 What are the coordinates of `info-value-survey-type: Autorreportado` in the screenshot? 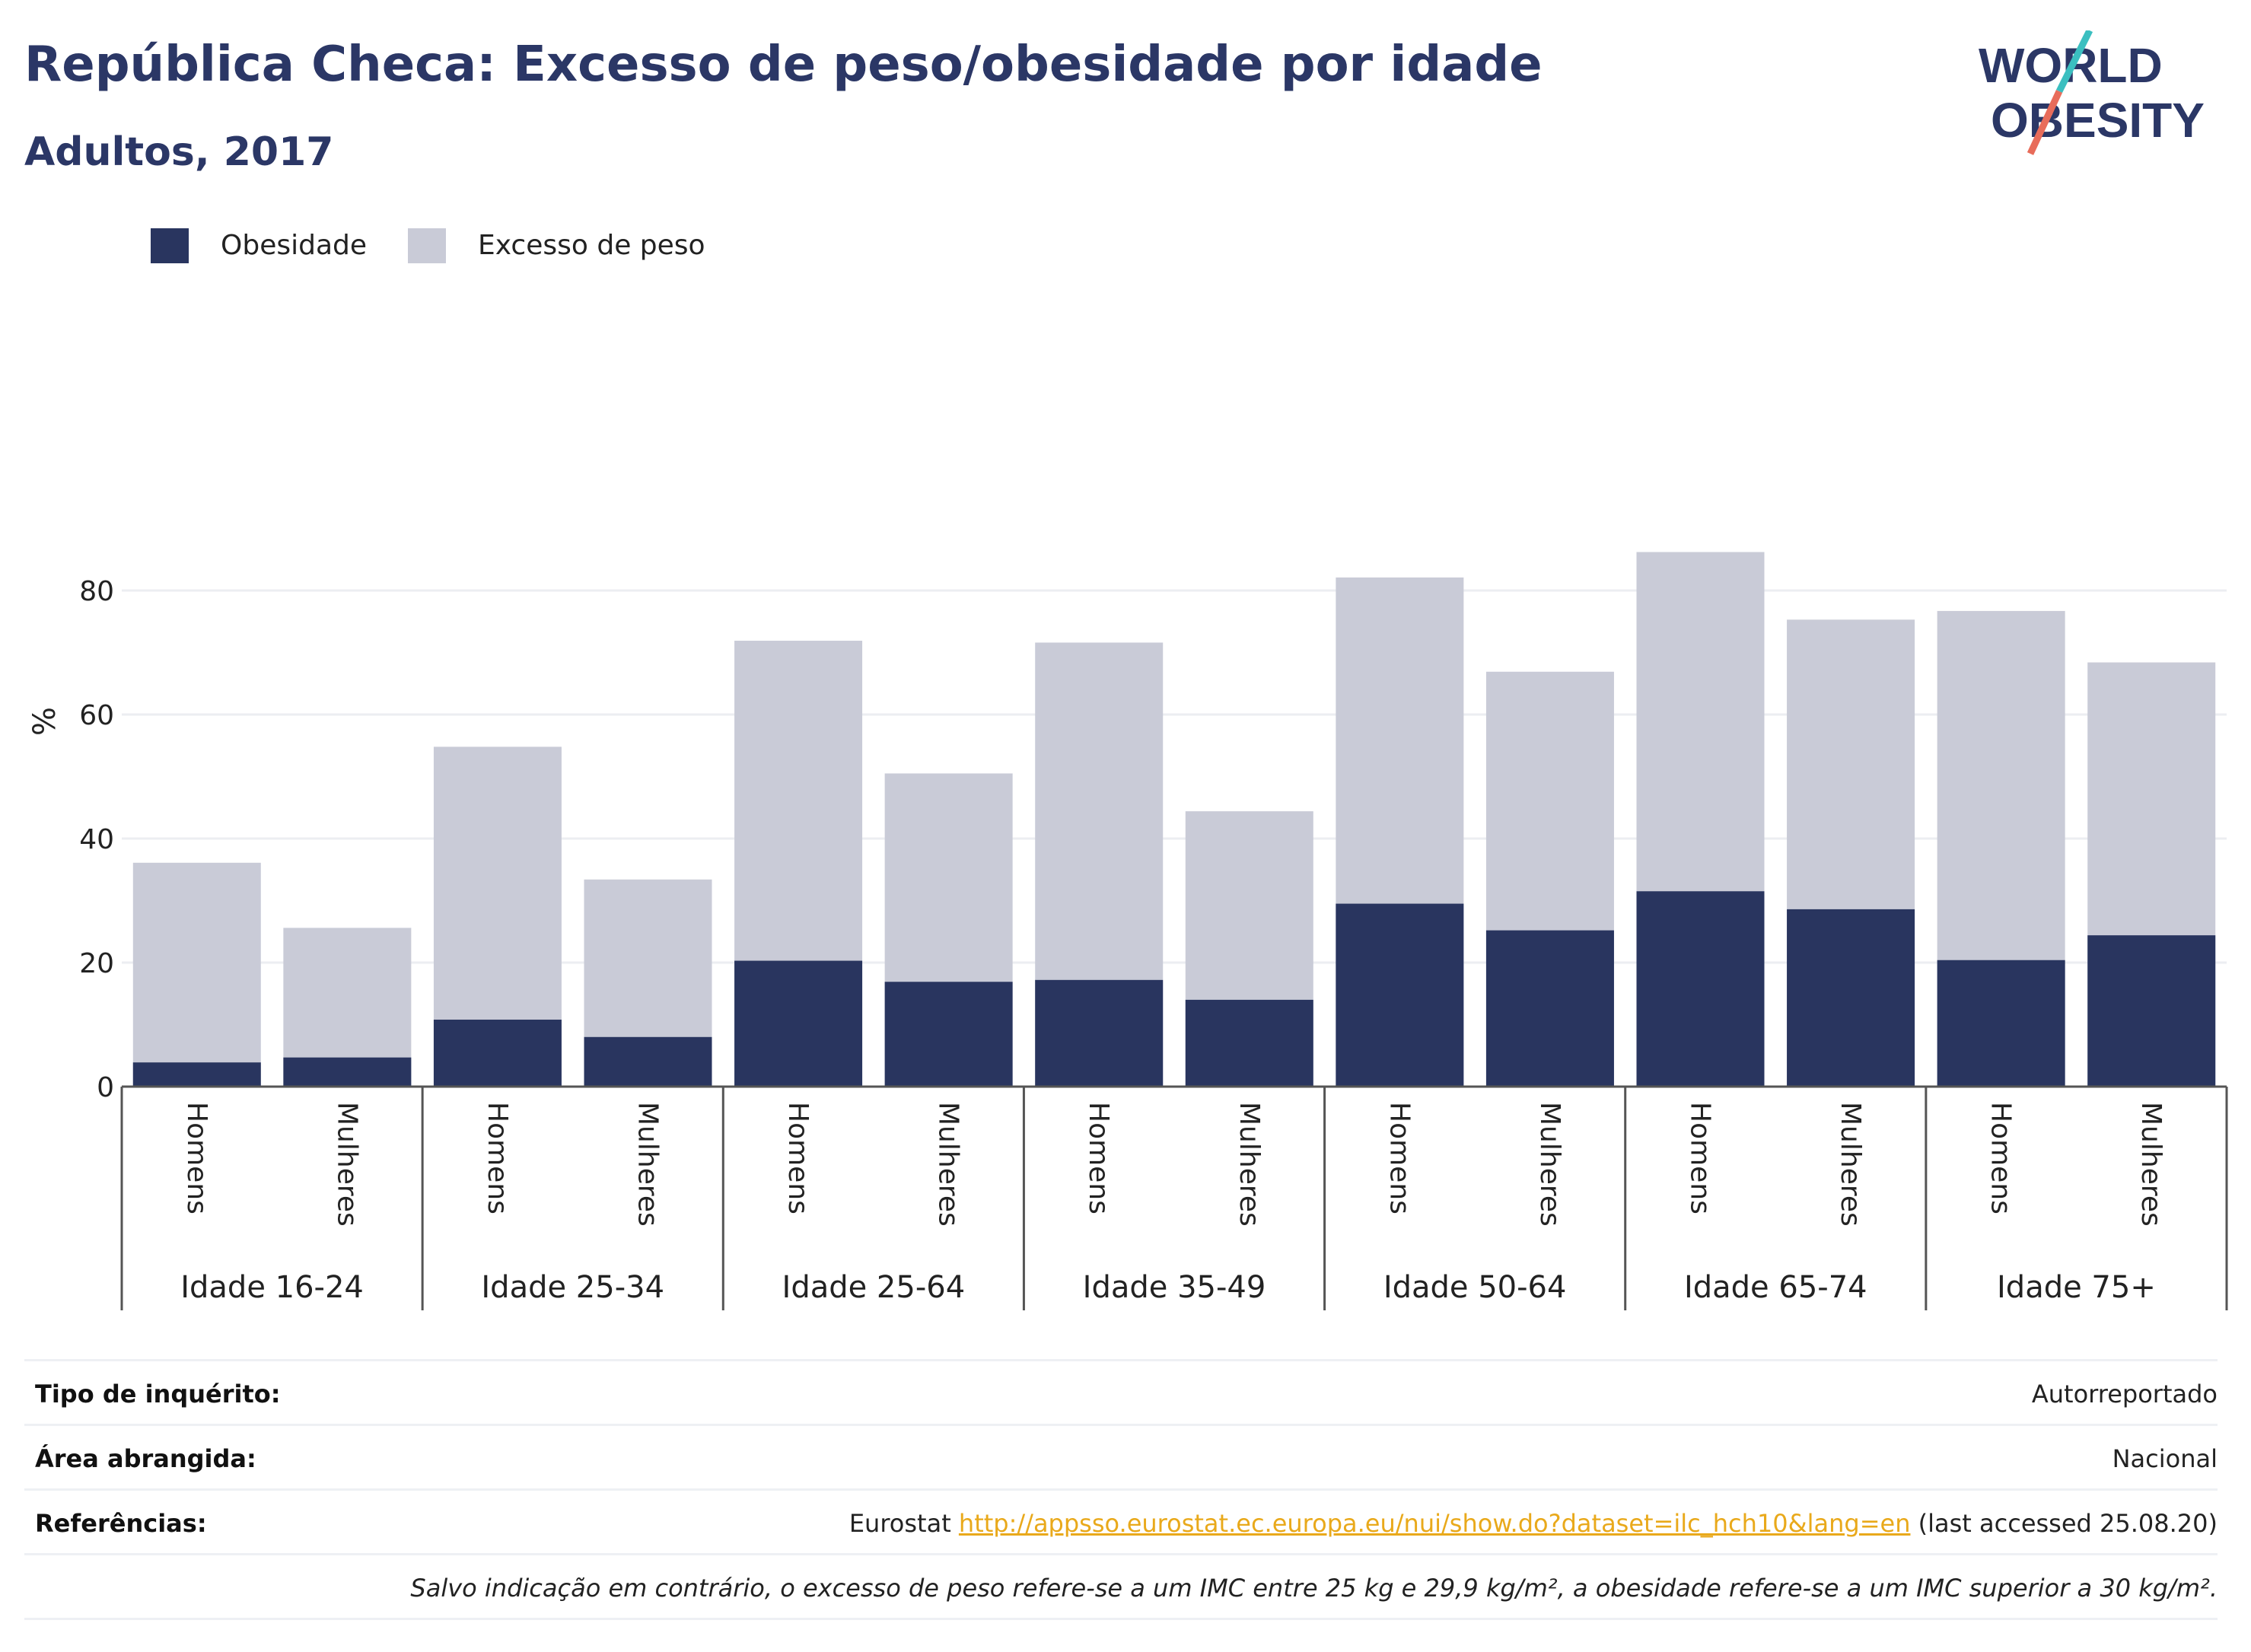 It's located at (2124, 1394).